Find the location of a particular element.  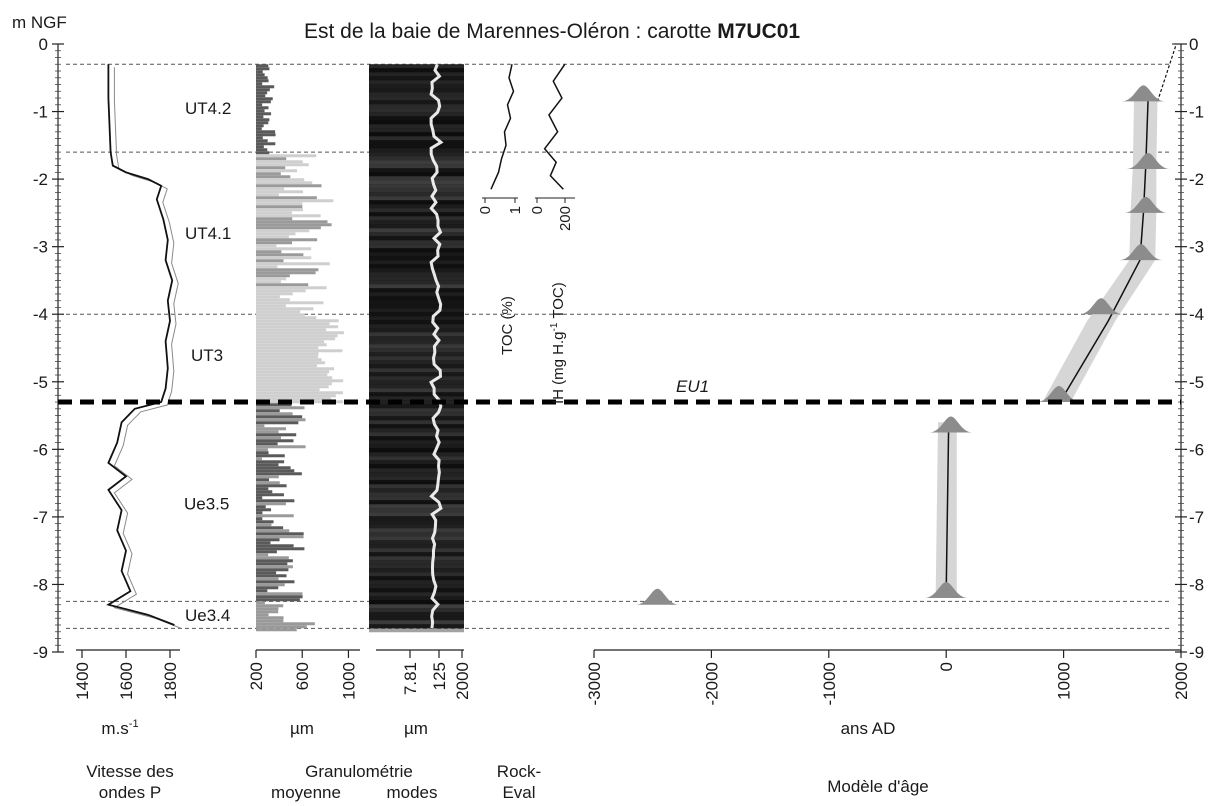

vp-curve is located at coordinates (140, 345).